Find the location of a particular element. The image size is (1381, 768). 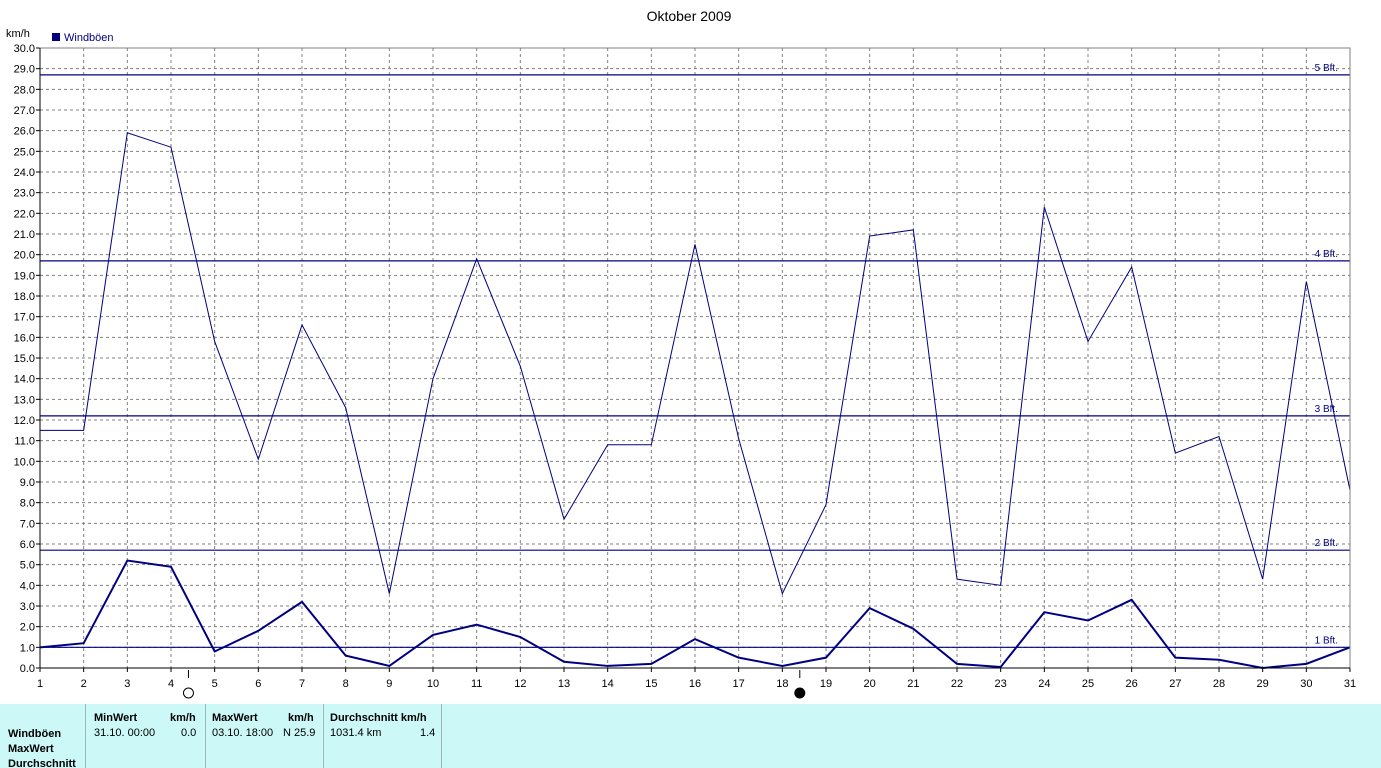

max-header: MaxWert is located at coordinates (235, 718).